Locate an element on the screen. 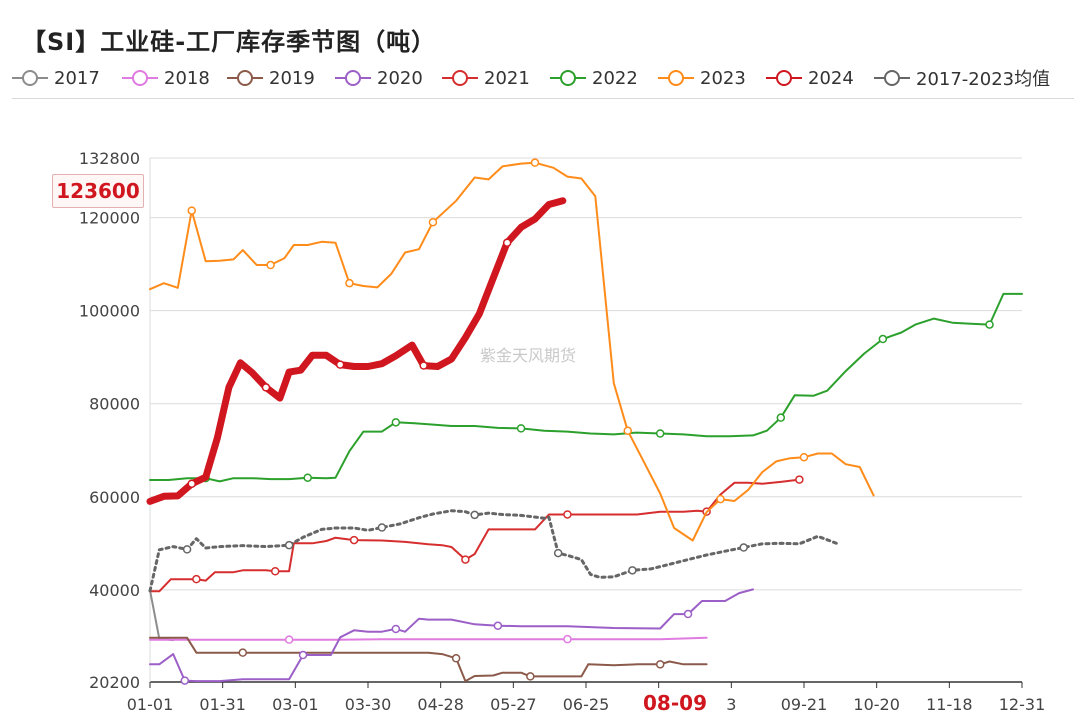 This screenshot has width=1080, height=720. x-tick-label: 03-01 is located at coordinates (295, 704).